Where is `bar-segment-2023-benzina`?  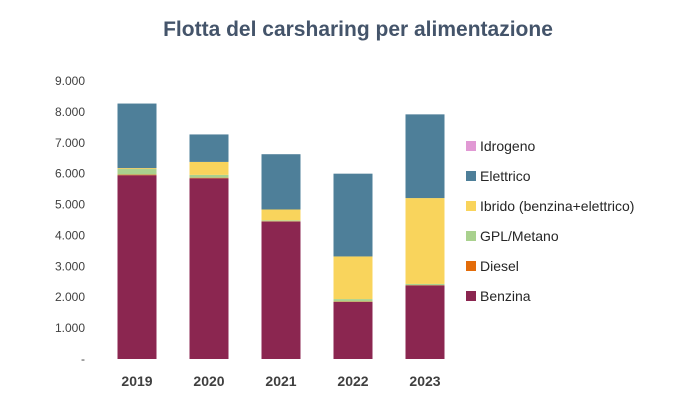 bar-segment-2023-benzina is located at coordinates (425, 322).